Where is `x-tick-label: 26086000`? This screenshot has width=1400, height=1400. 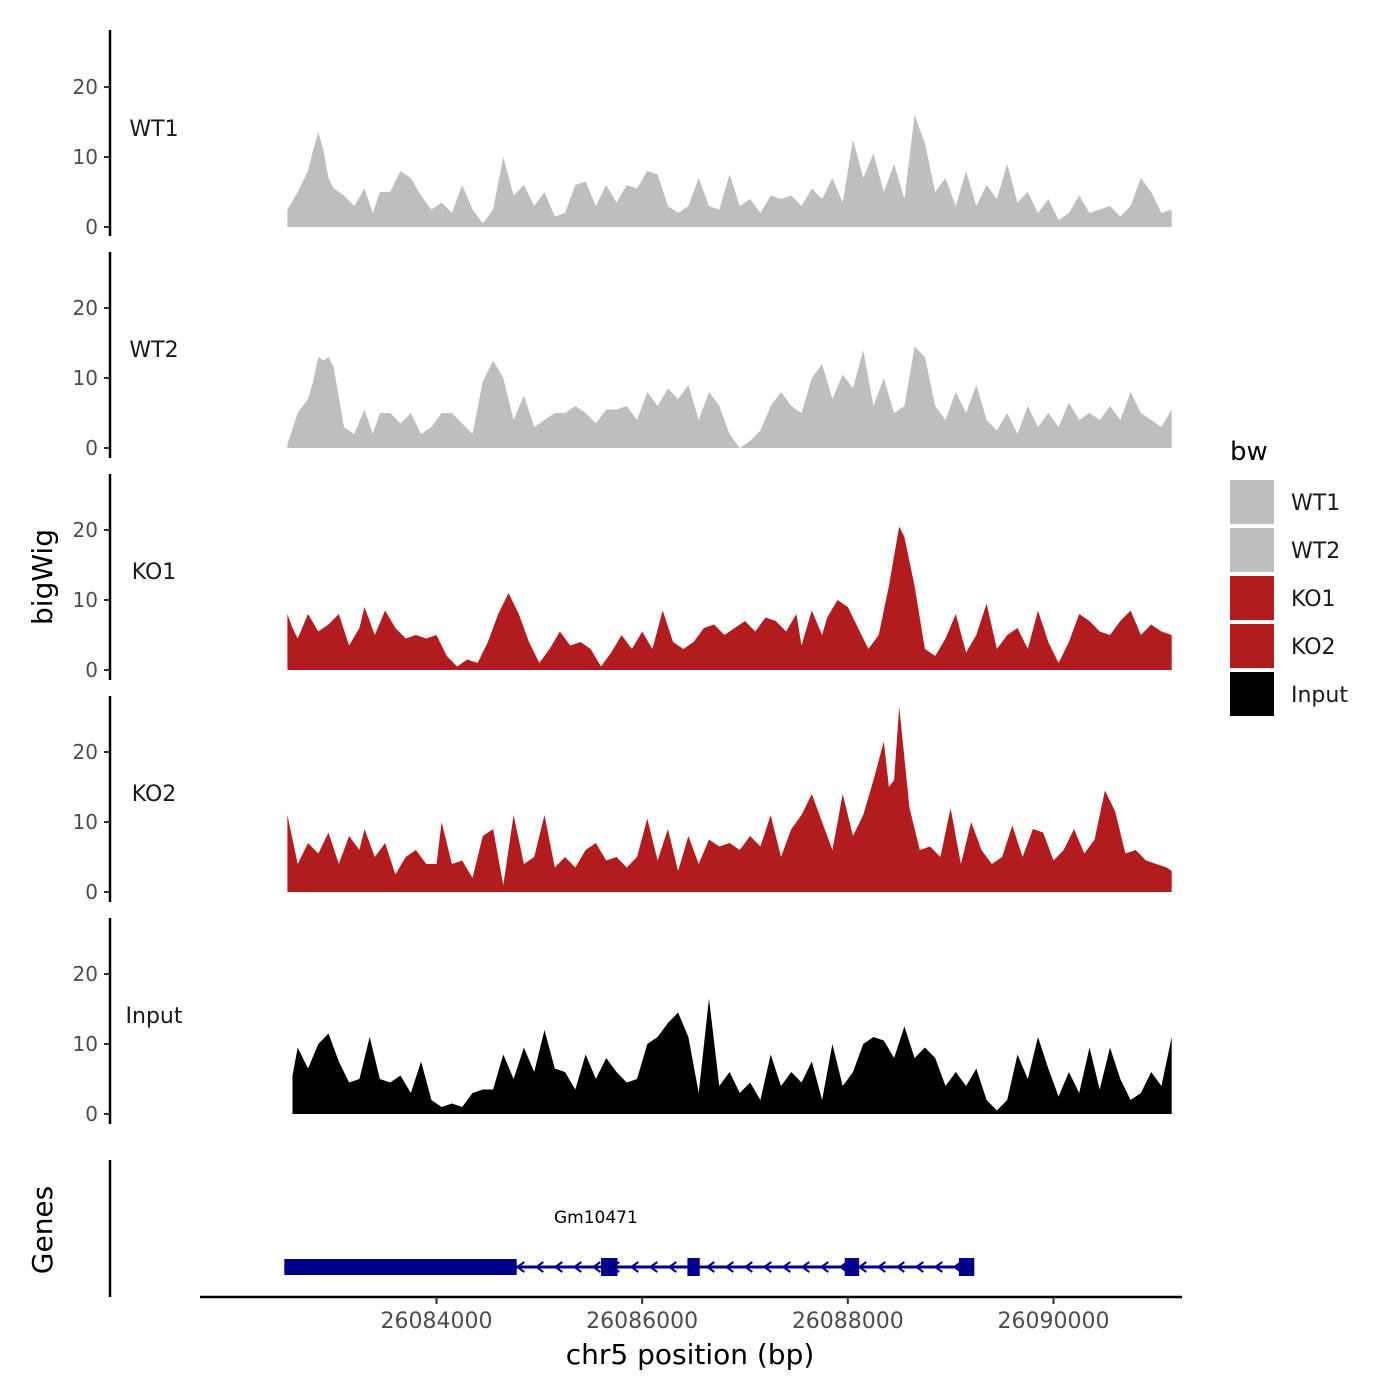
x-tick-label: 26086000 is located at coordinates (642, 1321).